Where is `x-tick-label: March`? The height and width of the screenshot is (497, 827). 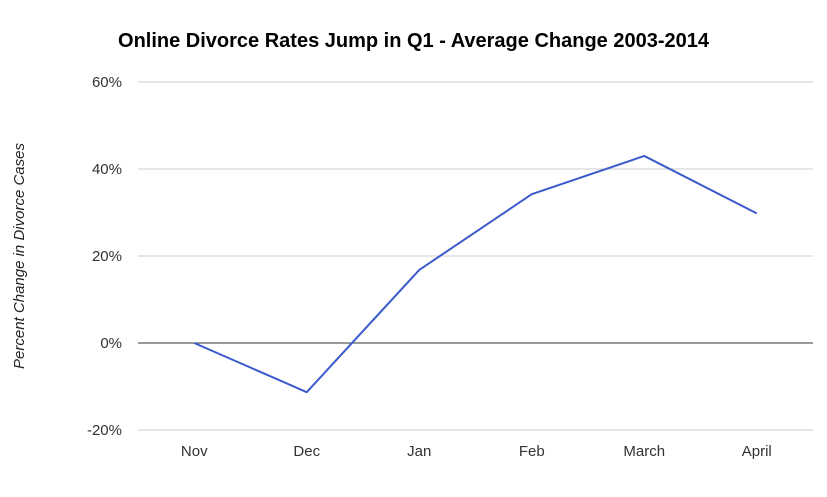
x-tick-label: March is located at coordinates (644, 451).